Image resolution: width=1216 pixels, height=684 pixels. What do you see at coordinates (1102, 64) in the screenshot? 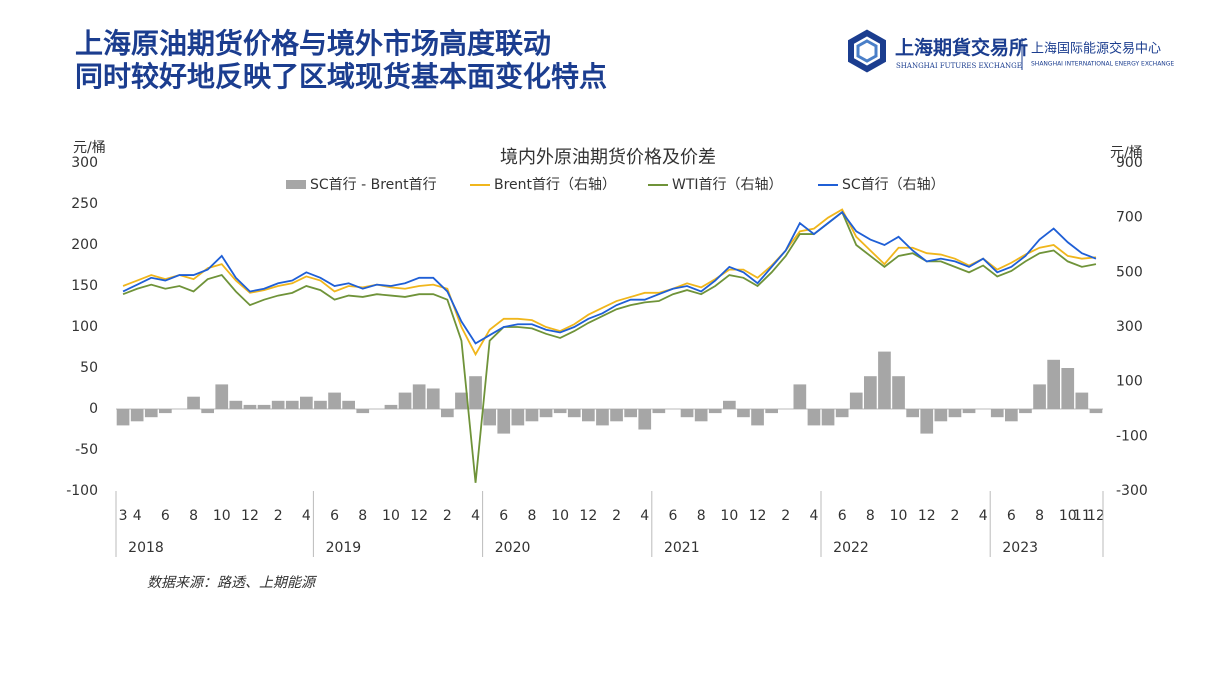
I see `logo-text: SHANGHAI INTERNATIONAL ENERGY EXCHANGE` at bounding box center [1102, 64].